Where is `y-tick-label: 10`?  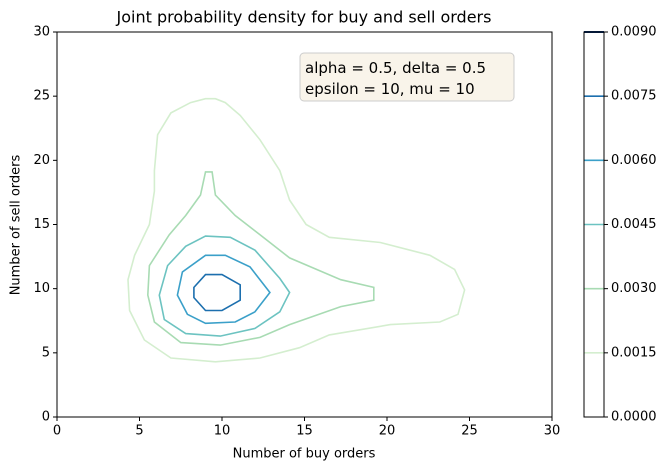 y-tick-label: 10 is located at coordinates (41, 288).